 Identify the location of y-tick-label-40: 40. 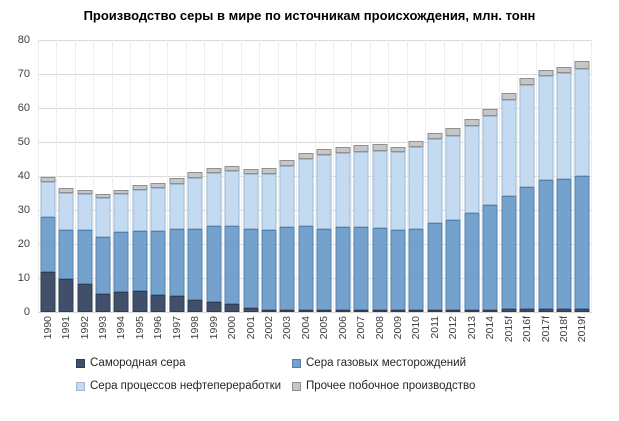
(23, 176).